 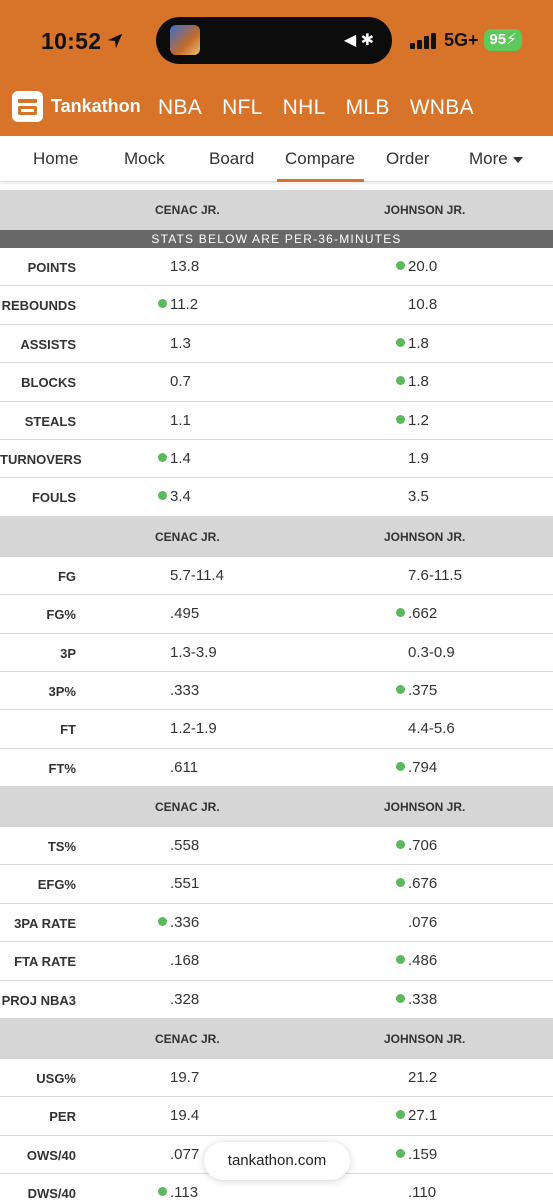 I want to click on player-b-value-text: 0.3-0.9, so click(x=431, y=652).